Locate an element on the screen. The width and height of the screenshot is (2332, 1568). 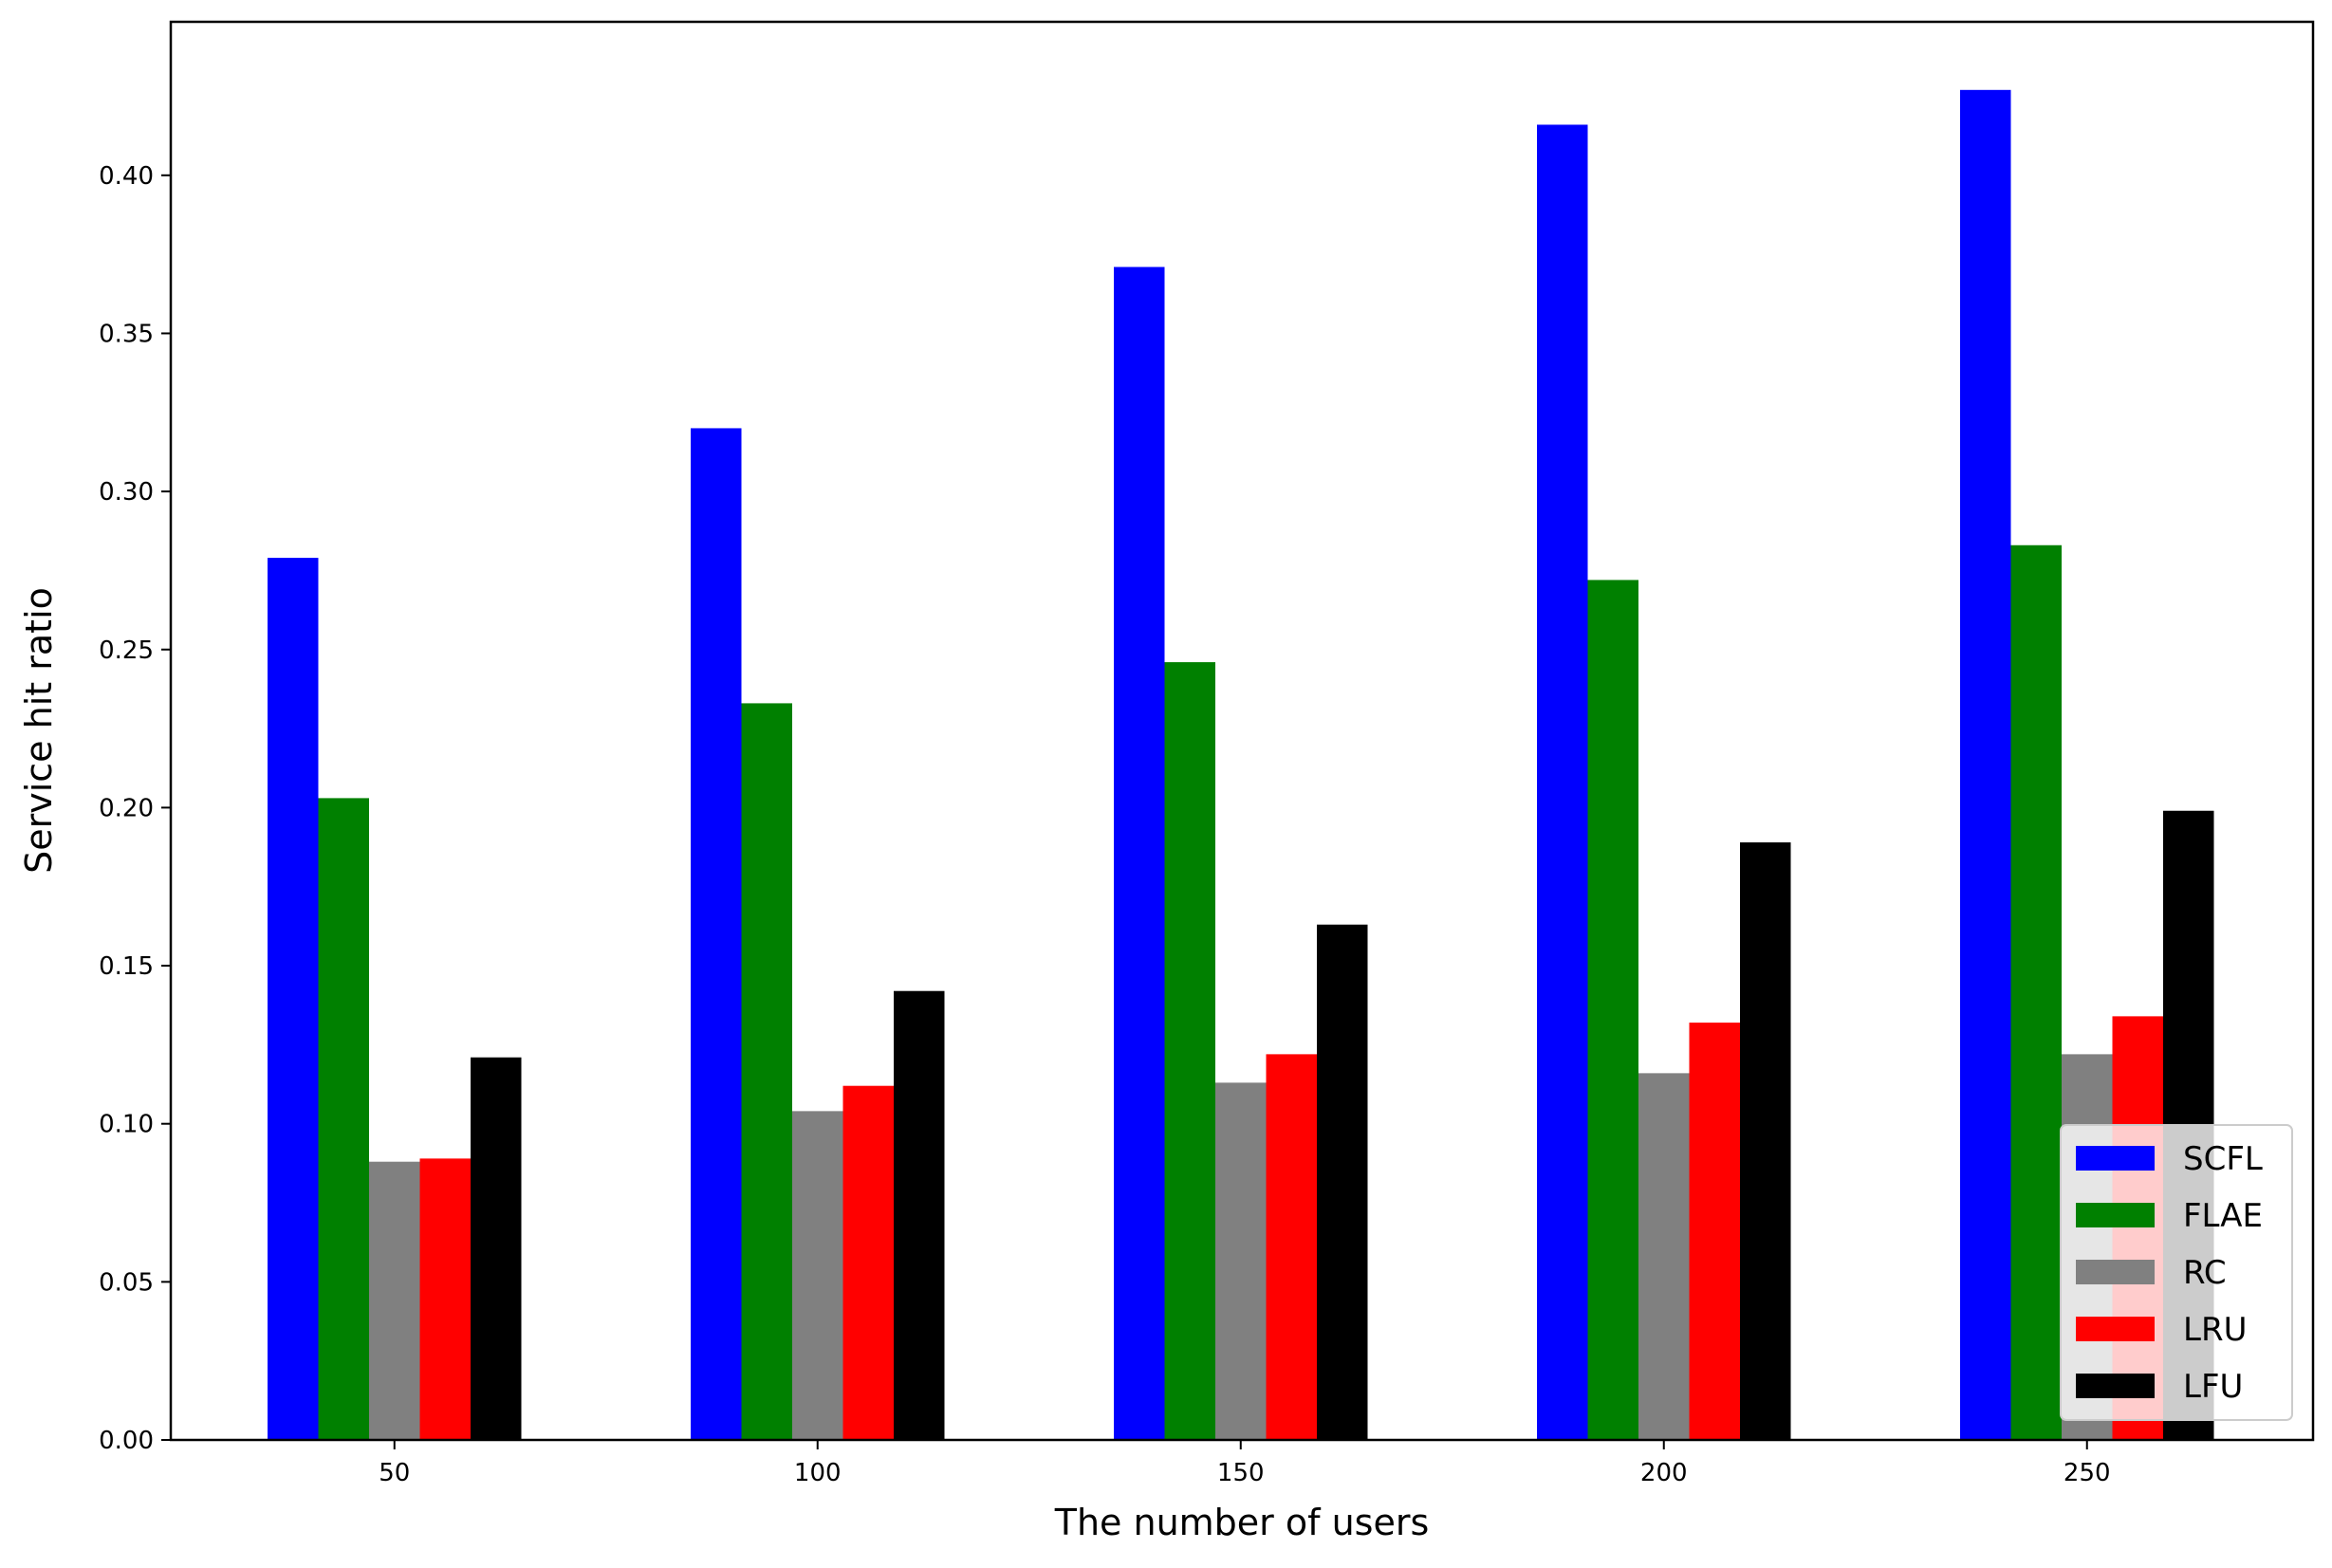
legend-swatch-scfl is located at coordinates (2115, 1159).